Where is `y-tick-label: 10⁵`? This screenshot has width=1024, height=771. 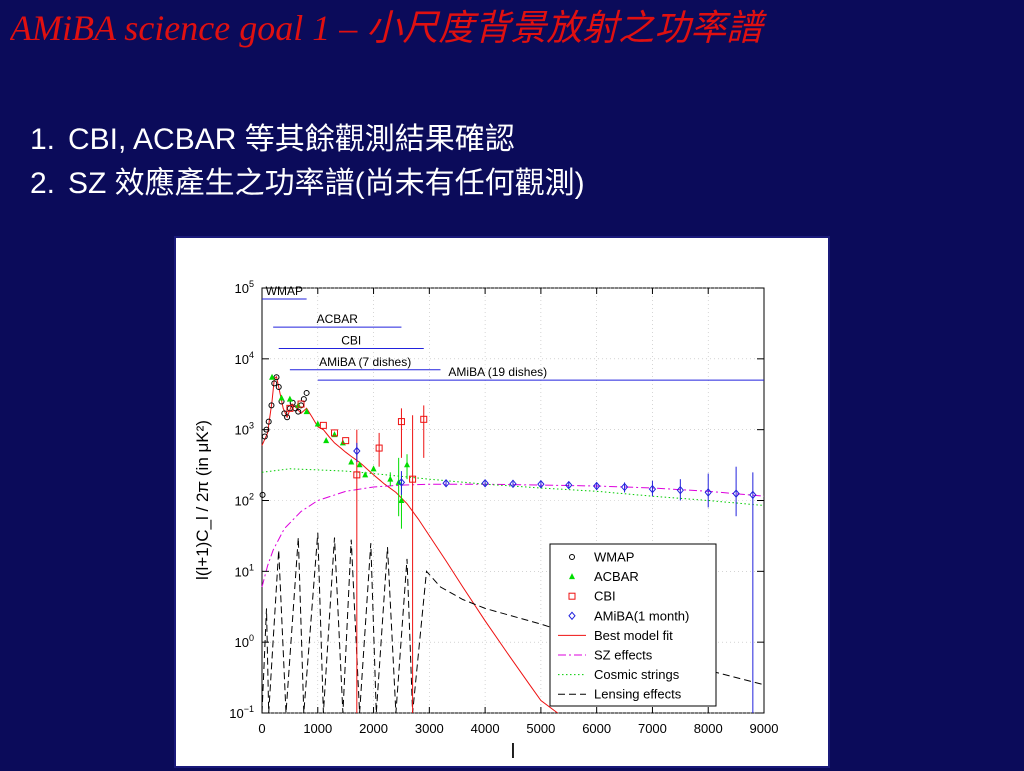 y-tick-label: 10⁵ is located at coordinates (244, 287).